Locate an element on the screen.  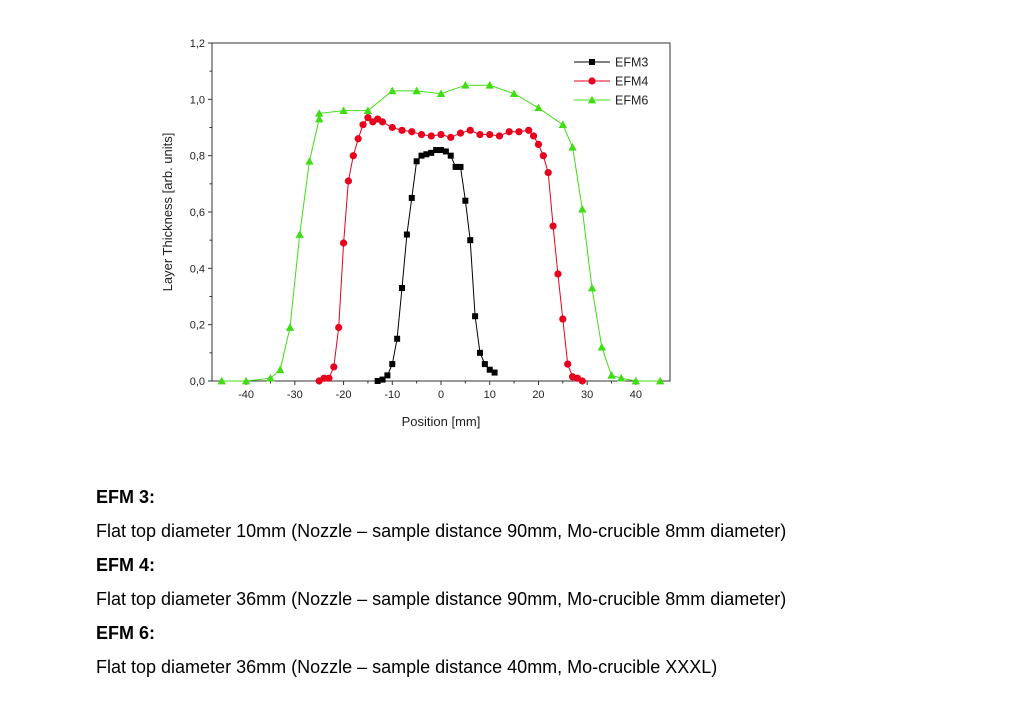
legend-marker-efm6 is located at coordinates (592, 99).